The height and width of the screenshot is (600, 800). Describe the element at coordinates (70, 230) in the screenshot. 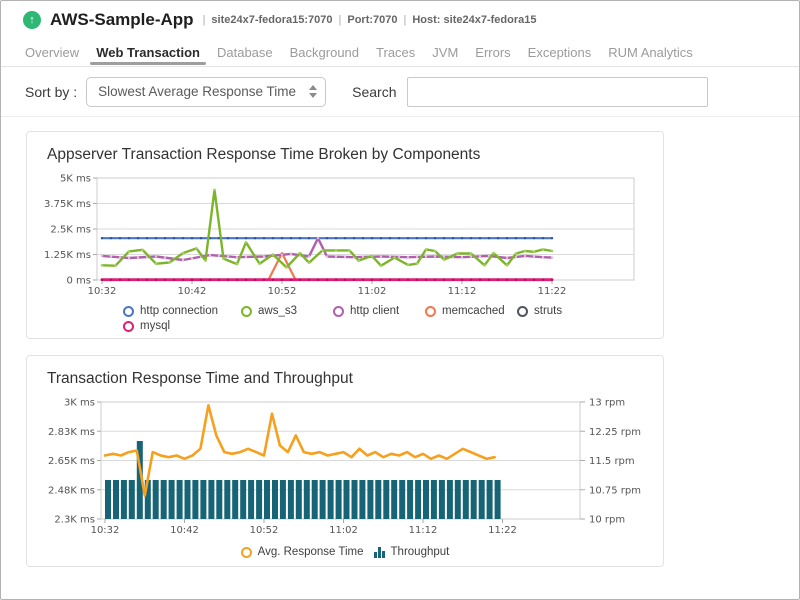

I see `svg-text: 2.5K ms` at that location.